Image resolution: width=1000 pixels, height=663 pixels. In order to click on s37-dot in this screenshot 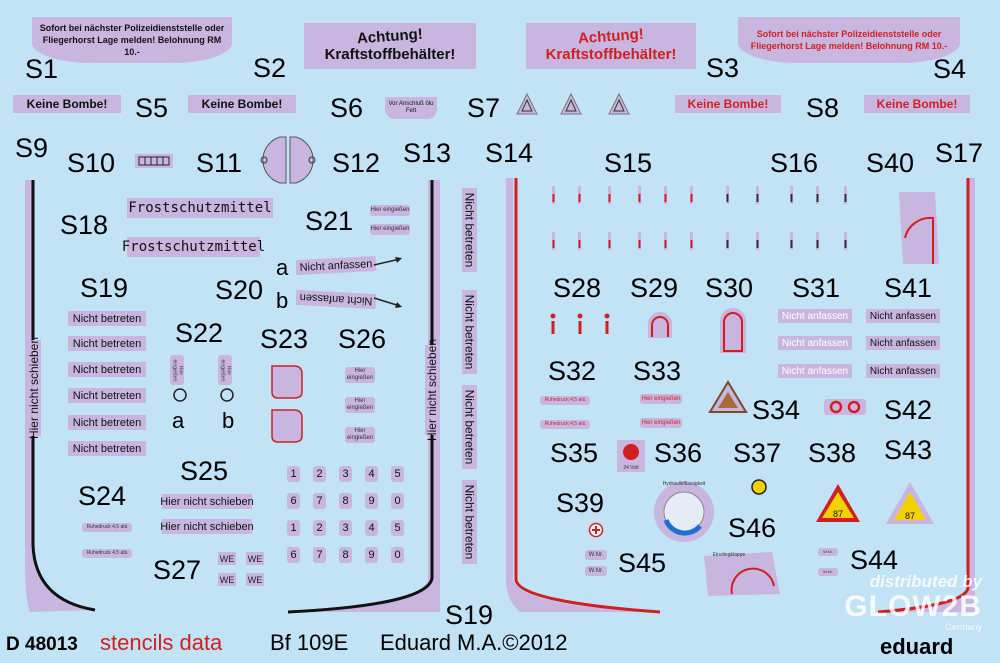, I will do `click(759, 487)`.